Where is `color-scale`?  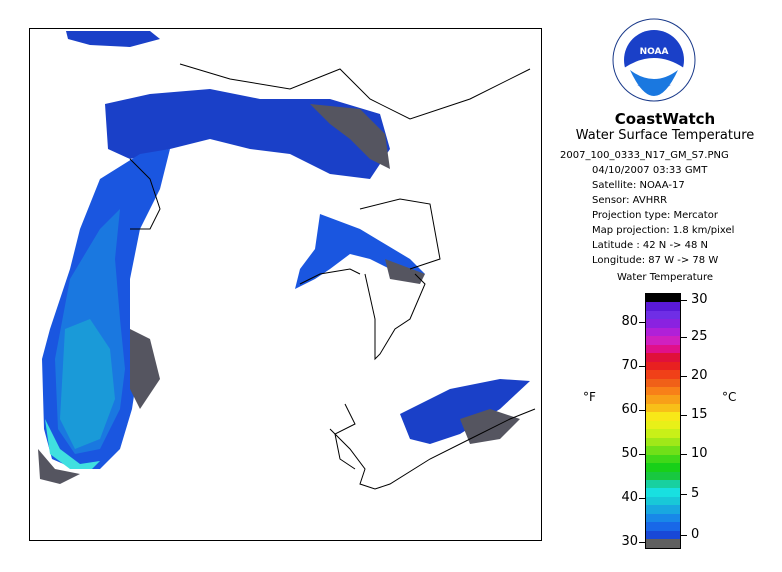 color-scale is located at coordinates (663, 421).